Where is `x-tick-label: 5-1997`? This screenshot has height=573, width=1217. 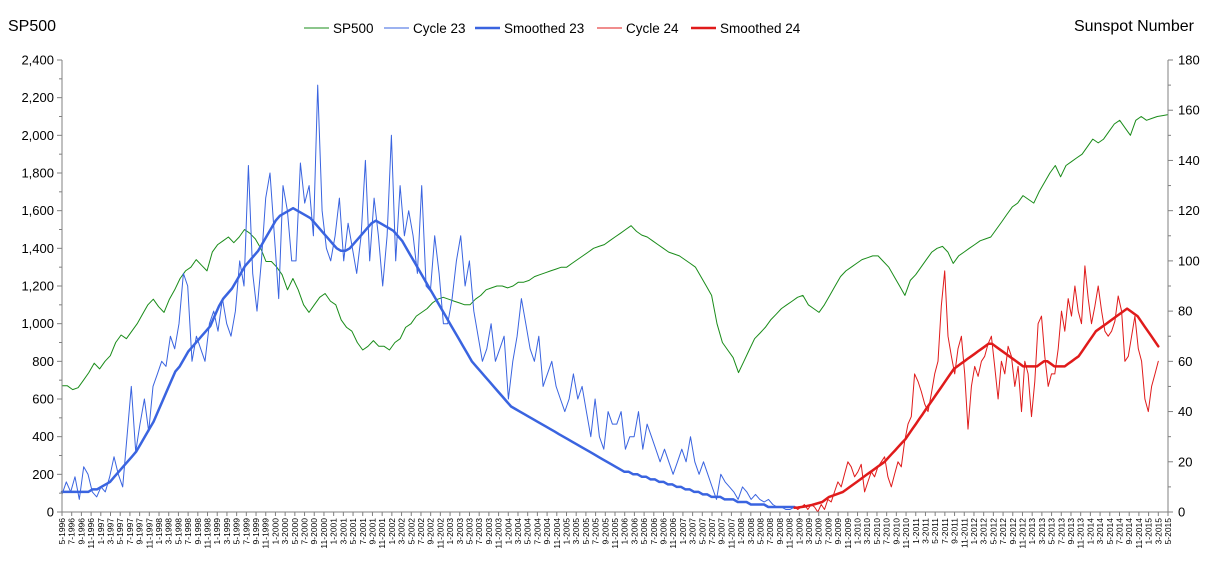 x-tick-label: 5-1997 is located at coordinates (120, 531).